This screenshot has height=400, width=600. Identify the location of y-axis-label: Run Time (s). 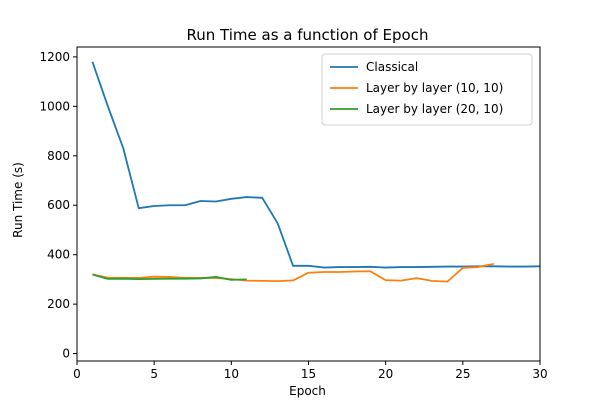
(18, 200).